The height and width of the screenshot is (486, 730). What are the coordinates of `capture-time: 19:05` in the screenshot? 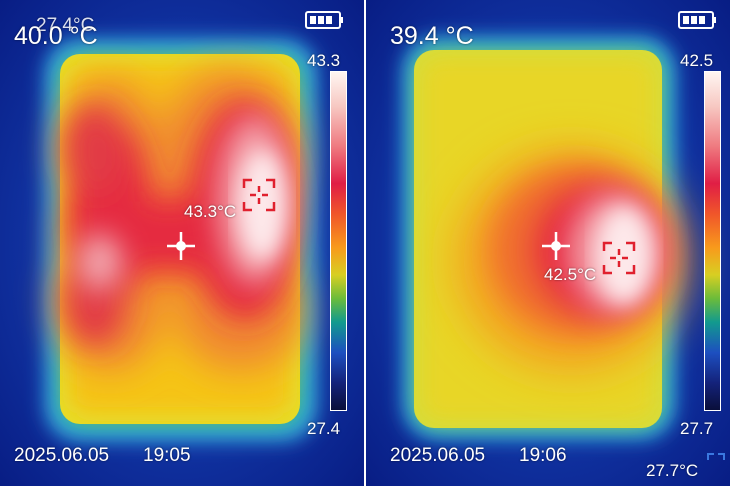 It's located at (167, 455).